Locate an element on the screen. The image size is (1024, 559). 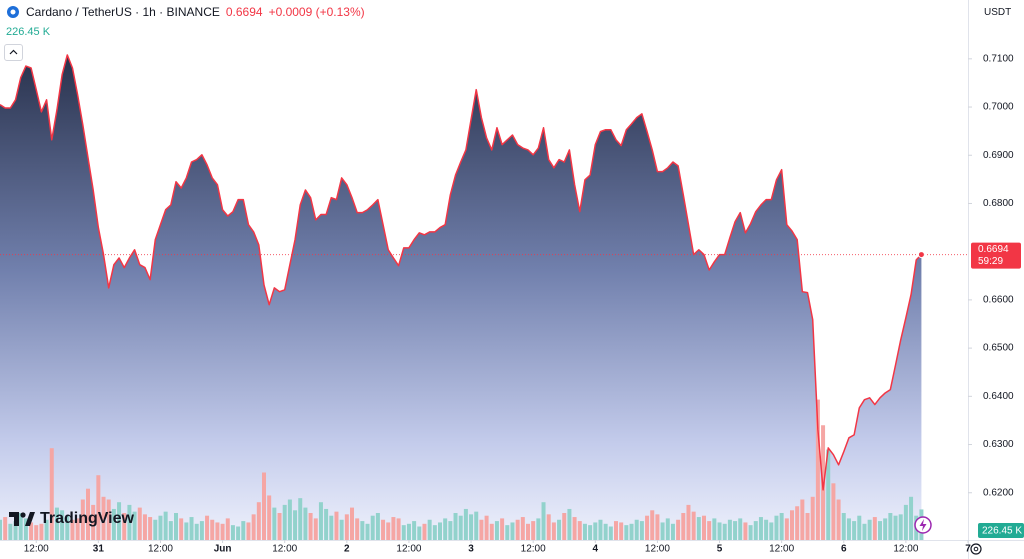
lightning-icon is located at coordinates (923, 525).